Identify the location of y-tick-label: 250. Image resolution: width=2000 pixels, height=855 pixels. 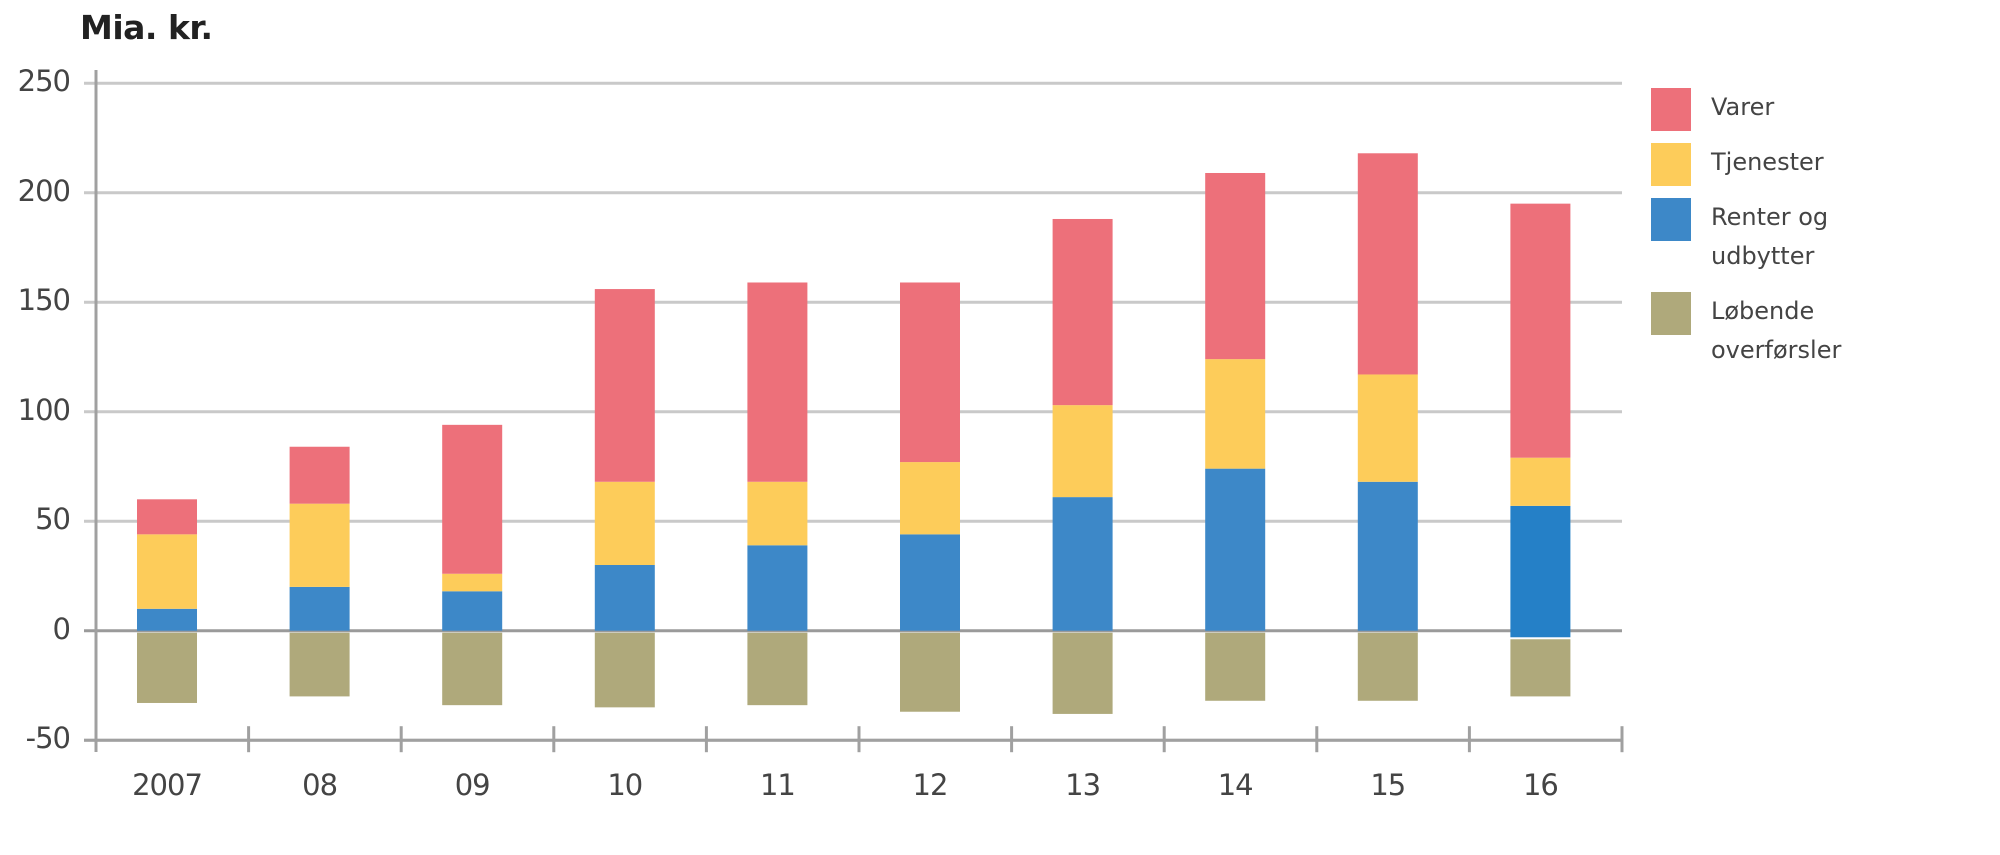
(44, 81).